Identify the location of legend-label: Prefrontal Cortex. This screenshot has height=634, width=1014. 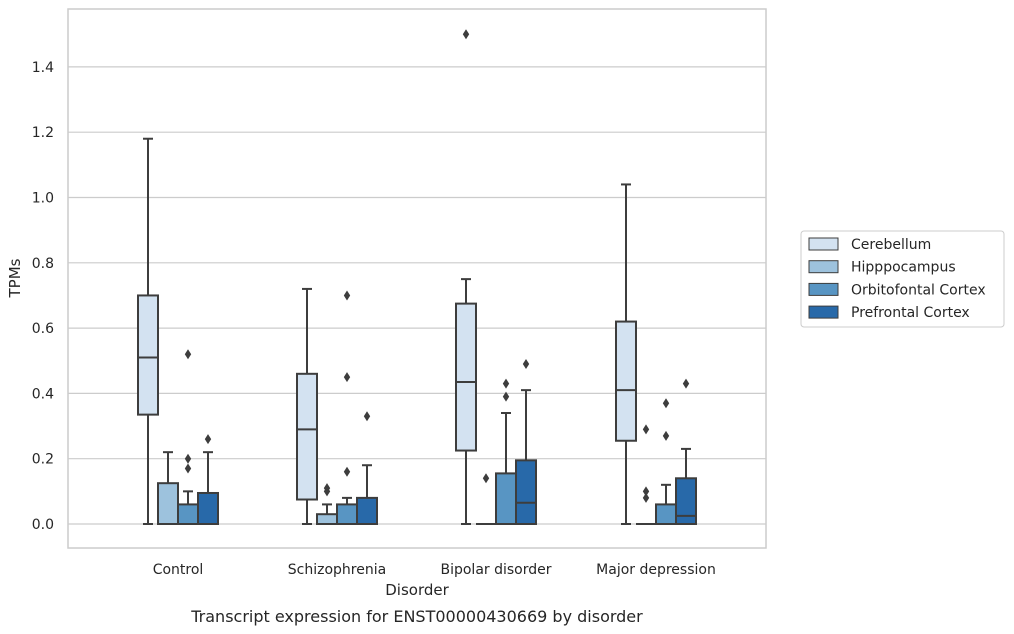
(910, 313).